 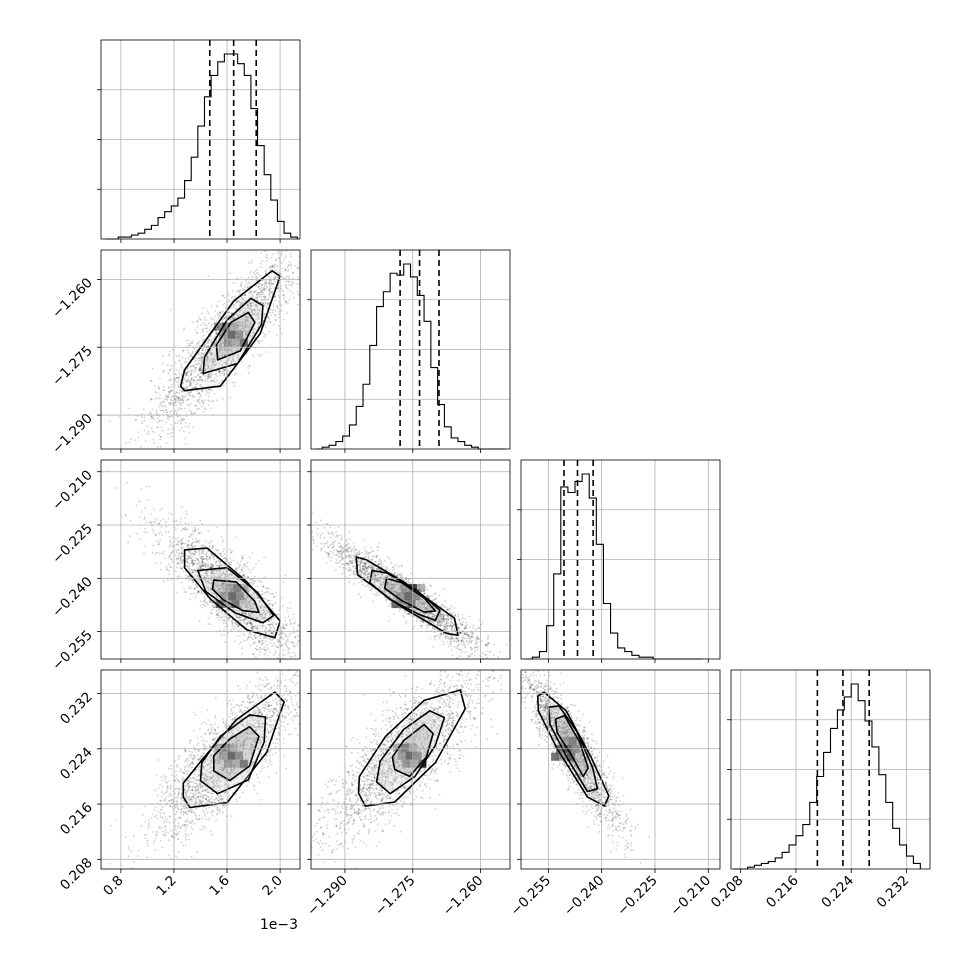 What do you see at coordinates (179, 353) in the screenshot?
I see `scatter-panel-1-0: −1.290−1.275−1.260` at bounding box center [179, 353].